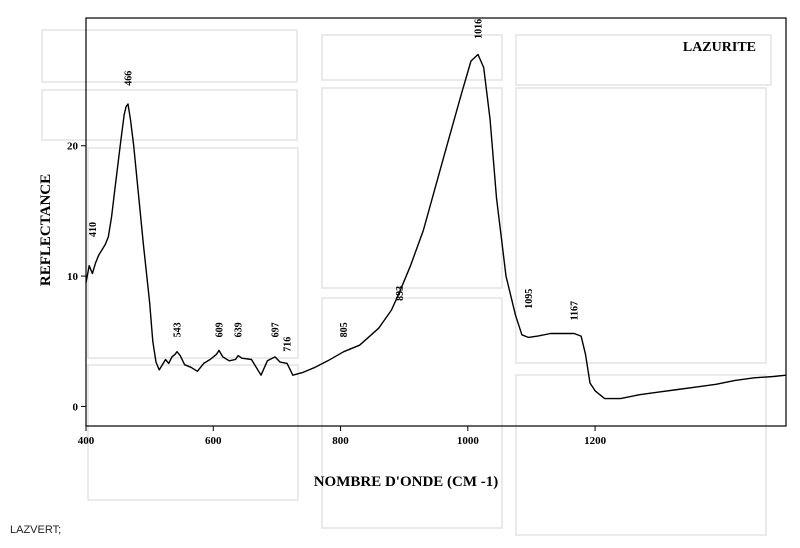  Describe the element at coordinates (213, 441) in the screenshot. I see `x-tick-label: 600` at that location.